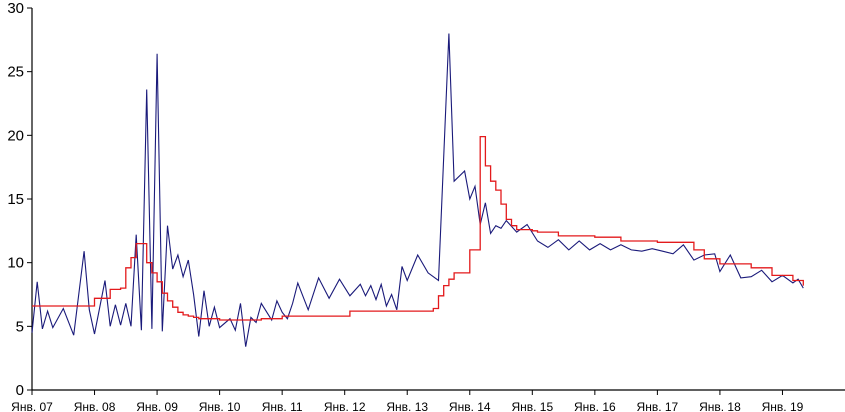 This screenshot has width=845, height=412. What do you see at coordinates (407, 406) in the screenshot?
I see `x-tick-label: Янв. 13` at bounding box center [407, 406].